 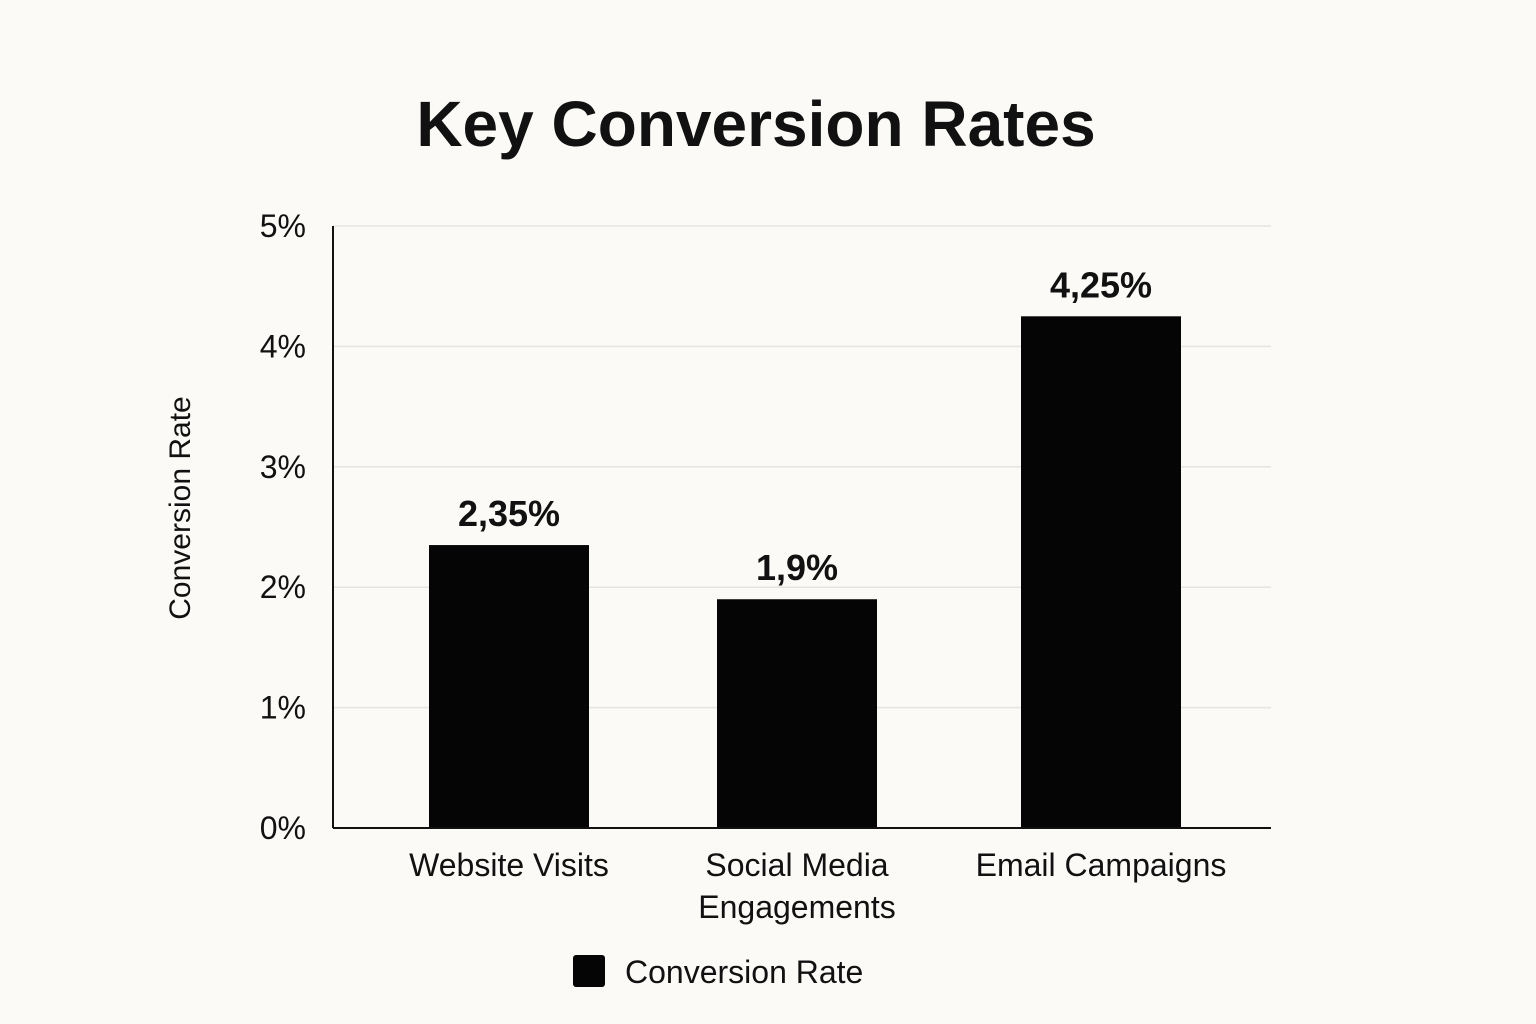 I want to click on y-tick-label: 3%, so click(x=283, y=467).